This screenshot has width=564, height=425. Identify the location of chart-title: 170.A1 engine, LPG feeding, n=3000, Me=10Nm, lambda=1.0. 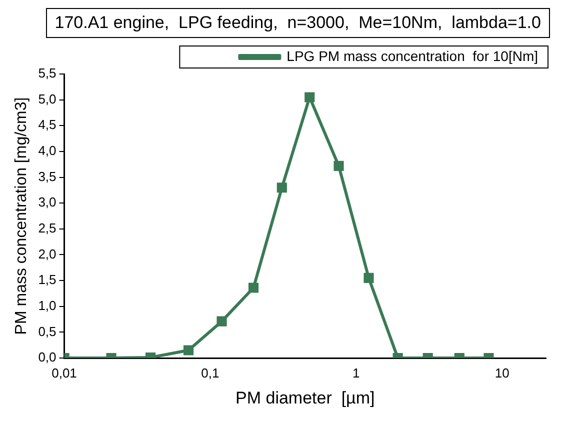
(298, 23).